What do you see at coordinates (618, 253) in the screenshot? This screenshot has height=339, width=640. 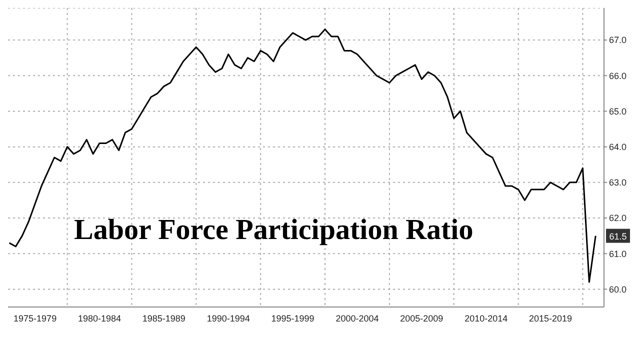 I see `y-tick-label: 61.0` at bounding box center [618, 253].